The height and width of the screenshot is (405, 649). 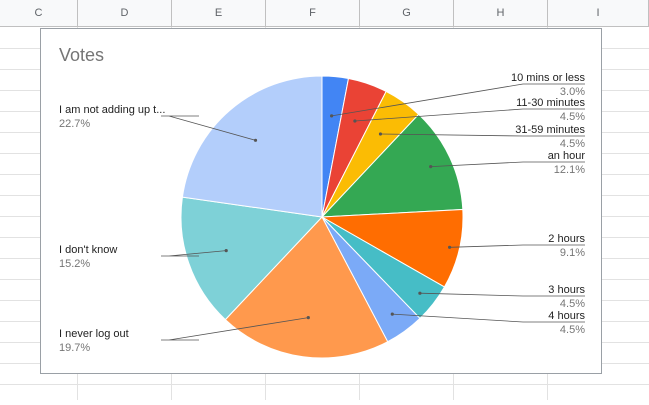 What do you see at coordinates (392, 248) in the screenshot?
I see `pie-slice-2-hours` at bounding box center [392, 248].